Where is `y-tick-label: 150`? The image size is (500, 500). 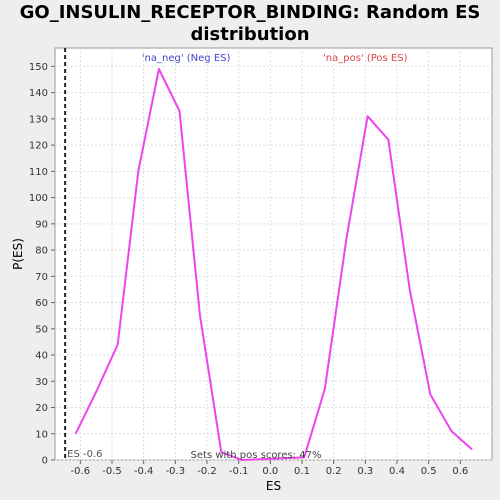
y-tick-label: 150 is located at coordinates (38, 67).